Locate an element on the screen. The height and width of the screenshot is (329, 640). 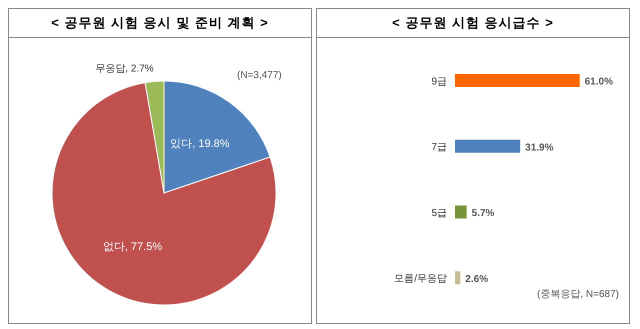
data-label: 31.9% is located at coordinates (539, 148).